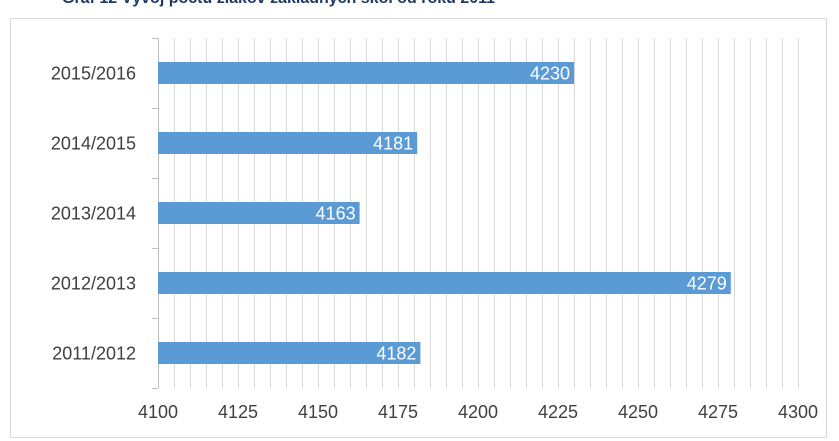 The height and width of the screenshot is (441, 839). What do you see at coordinates (238, 412) in the screenshot?
I see `x-tick-label: 4125` at bounding box center [238, 412].